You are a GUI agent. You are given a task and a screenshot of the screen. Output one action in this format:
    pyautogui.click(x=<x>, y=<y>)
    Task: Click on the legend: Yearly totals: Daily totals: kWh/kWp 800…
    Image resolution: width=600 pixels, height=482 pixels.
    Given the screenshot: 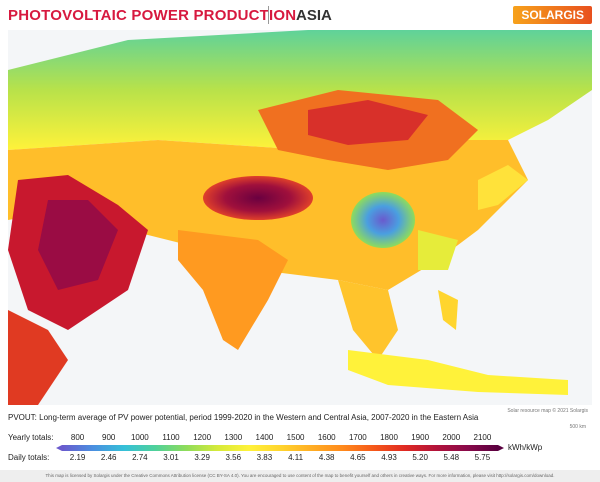 What is the action you would take?
    pyautogui.click(x=275, y=447)
    